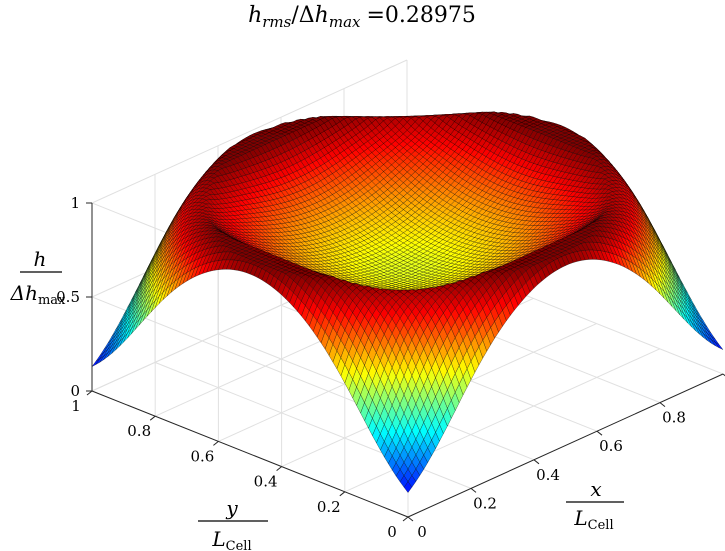  What do you see at coordinates (276, 22) in the screenshot?
I see `title-rms: rms` at bounding box center [276, 22].